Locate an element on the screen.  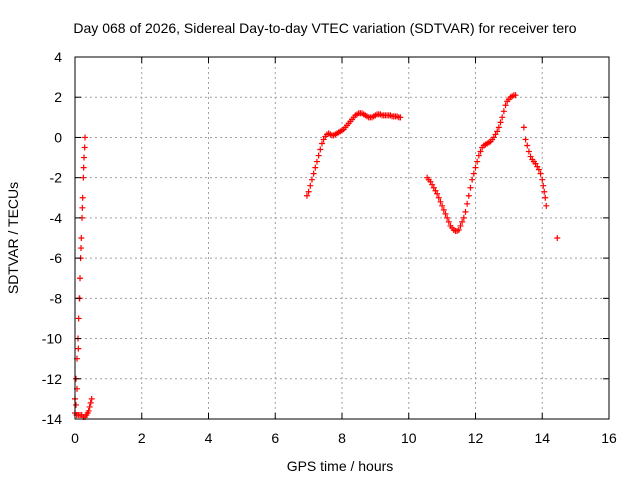
y-tick-label: -8 is located at coordinates (56, 298).